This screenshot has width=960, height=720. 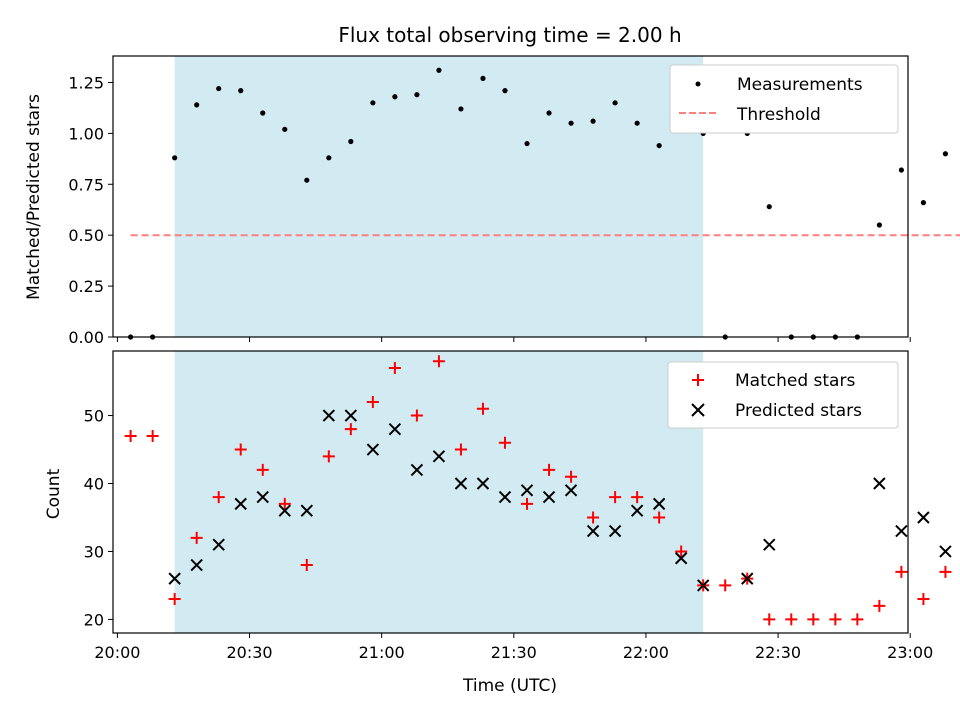 I want to click on top-ytick-label: 1.25, so click(x=86, y=82).